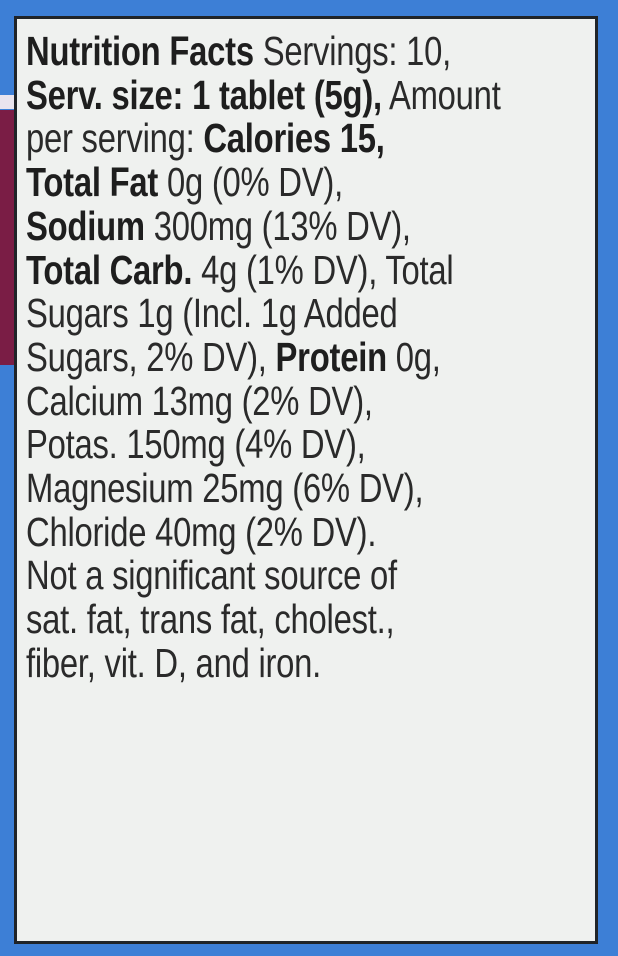 This screenshot has height=956, width=618. Describe the element at coordinates (277, 225) in the screenshot. I see `text: 300mg (13% DV),` at that location.